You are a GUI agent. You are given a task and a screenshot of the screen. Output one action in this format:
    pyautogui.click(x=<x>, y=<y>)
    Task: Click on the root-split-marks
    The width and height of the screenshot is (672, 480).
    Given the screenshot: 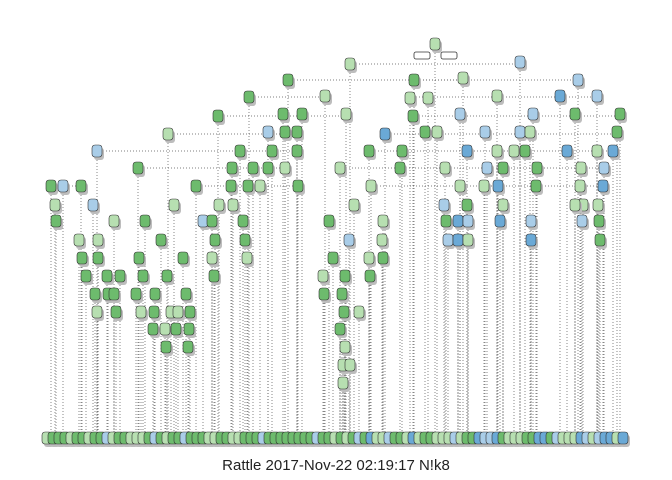 What is the action you would take?
    pyautogui.click(x=435, y=55)
    